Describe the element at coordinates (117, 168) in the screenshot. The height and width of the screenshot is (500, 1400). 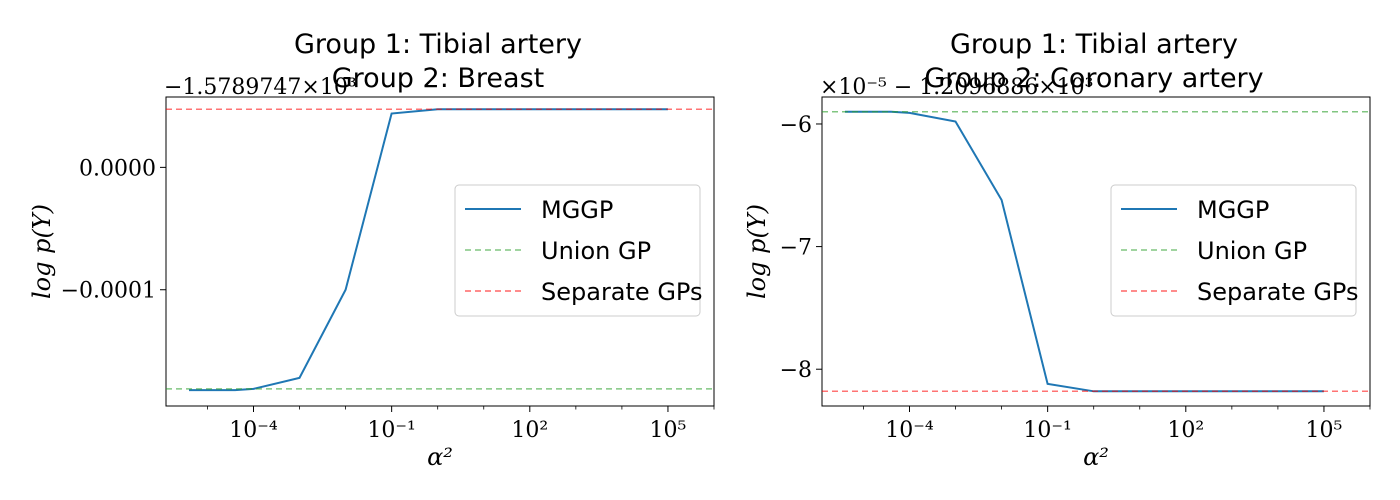
I see `y-tick-label: 0.0000` at that location.